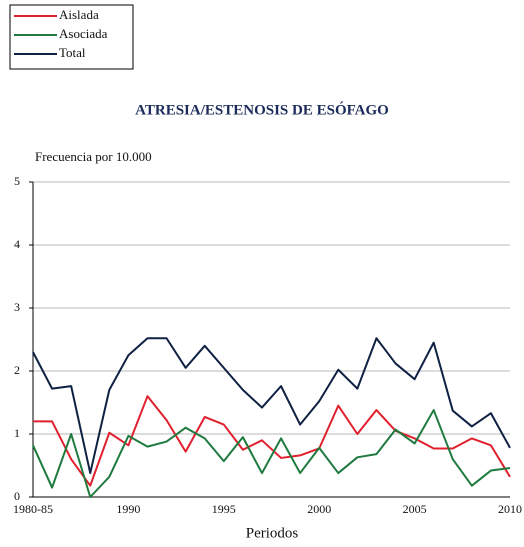 The height and width of the screenshot is (547, 524). I want to click on y-tick-label: 3, so click(17, 307).